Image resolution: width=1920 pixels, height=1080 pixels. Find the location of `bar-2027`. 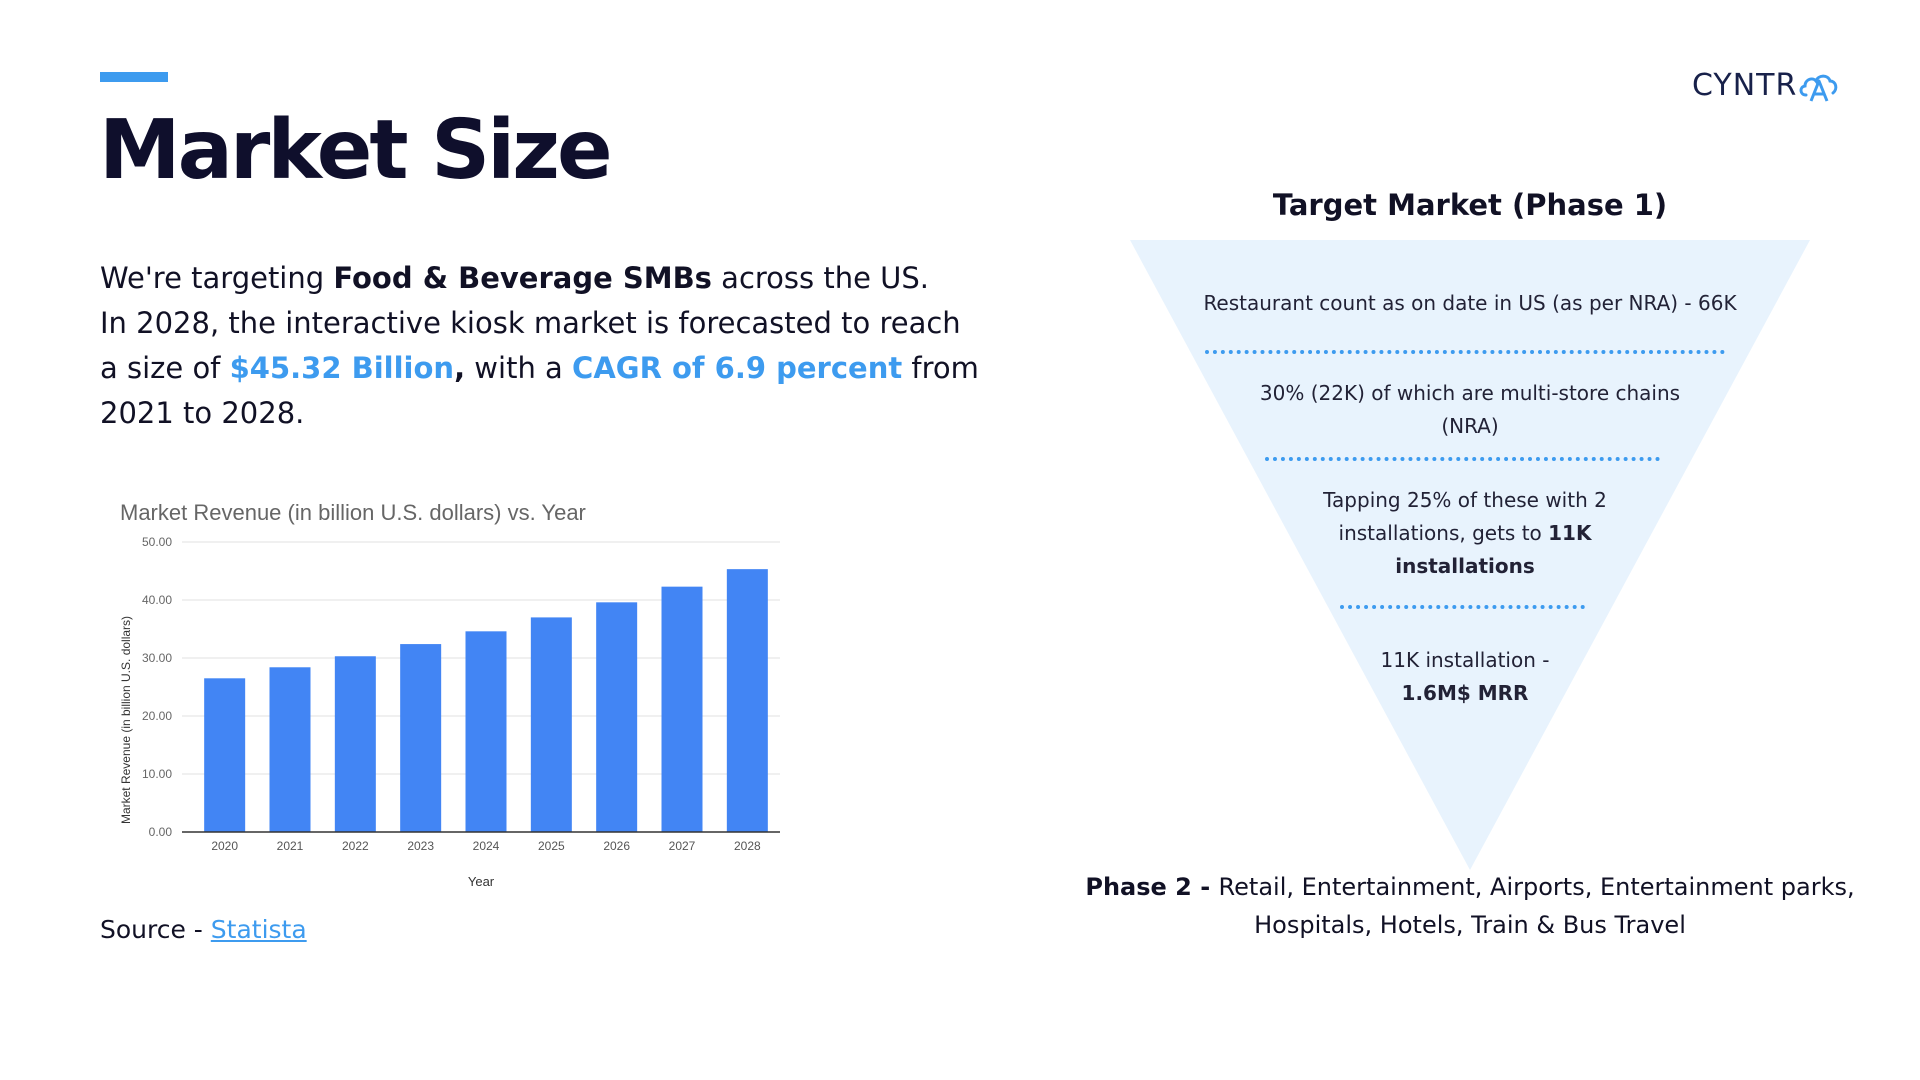

bar-2027 is located at coordinates (682, 709).